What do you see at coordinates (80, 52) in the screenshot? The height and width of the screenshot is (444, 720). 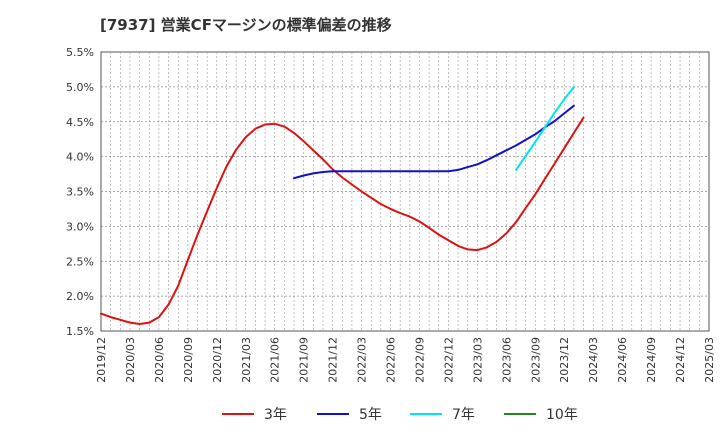 I see `y-tick-label: 5.5%` at bounding box center [80, 52].